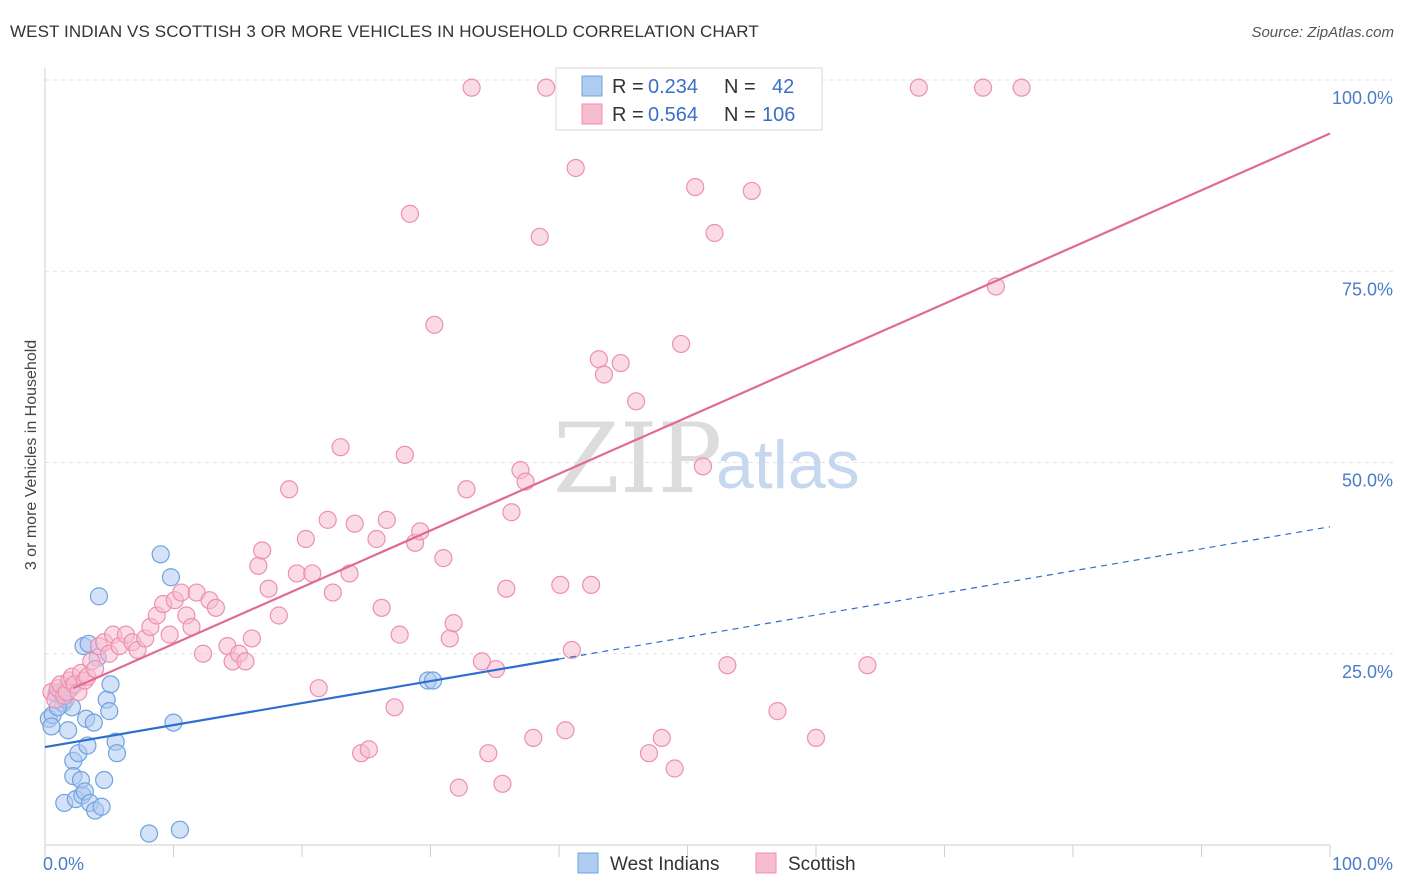 The width and height of the screenshot is (1406, 892). What do you see at coordinates (740, 115) in the screenshot?
I see `legend-n-label-1: N =` at bounding box center [740, 115].